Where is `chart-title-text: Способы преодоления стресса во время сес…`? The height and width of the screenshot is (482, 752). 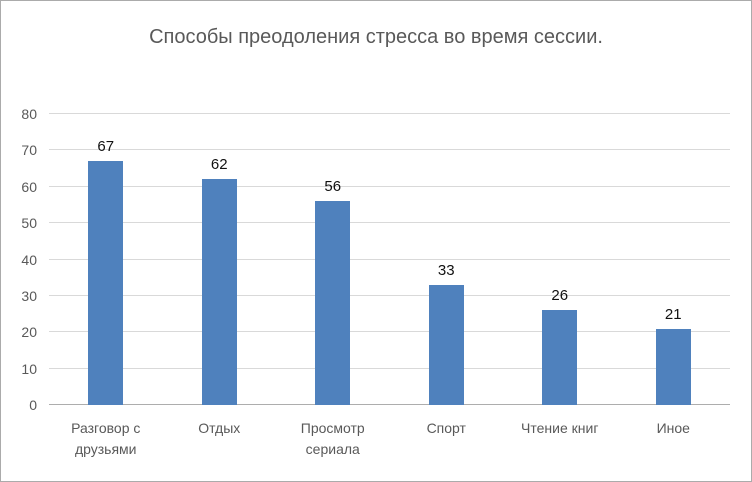
chart-title-text: Способы преодоления стресса во время сес… is located at coordinates (376, 37).